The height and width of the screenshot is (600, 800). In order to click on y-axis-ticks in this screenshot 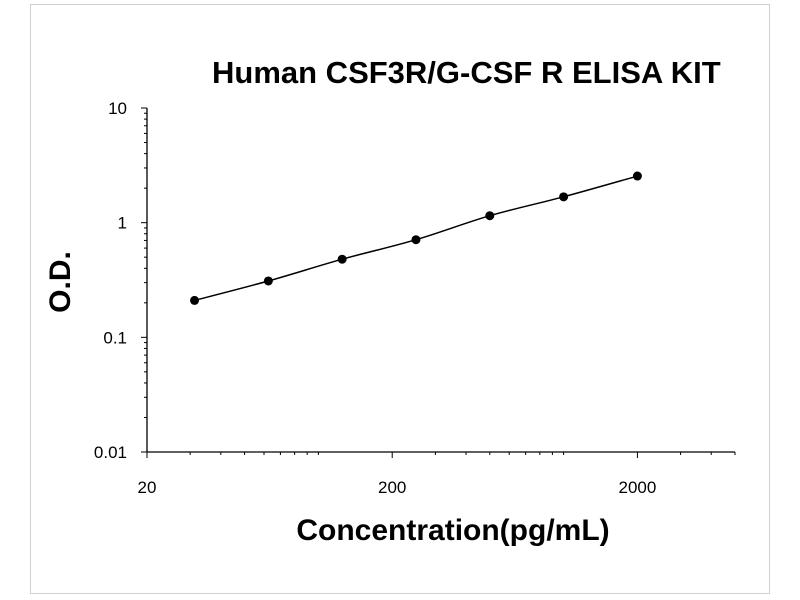, I will do `click(144, 280)`.